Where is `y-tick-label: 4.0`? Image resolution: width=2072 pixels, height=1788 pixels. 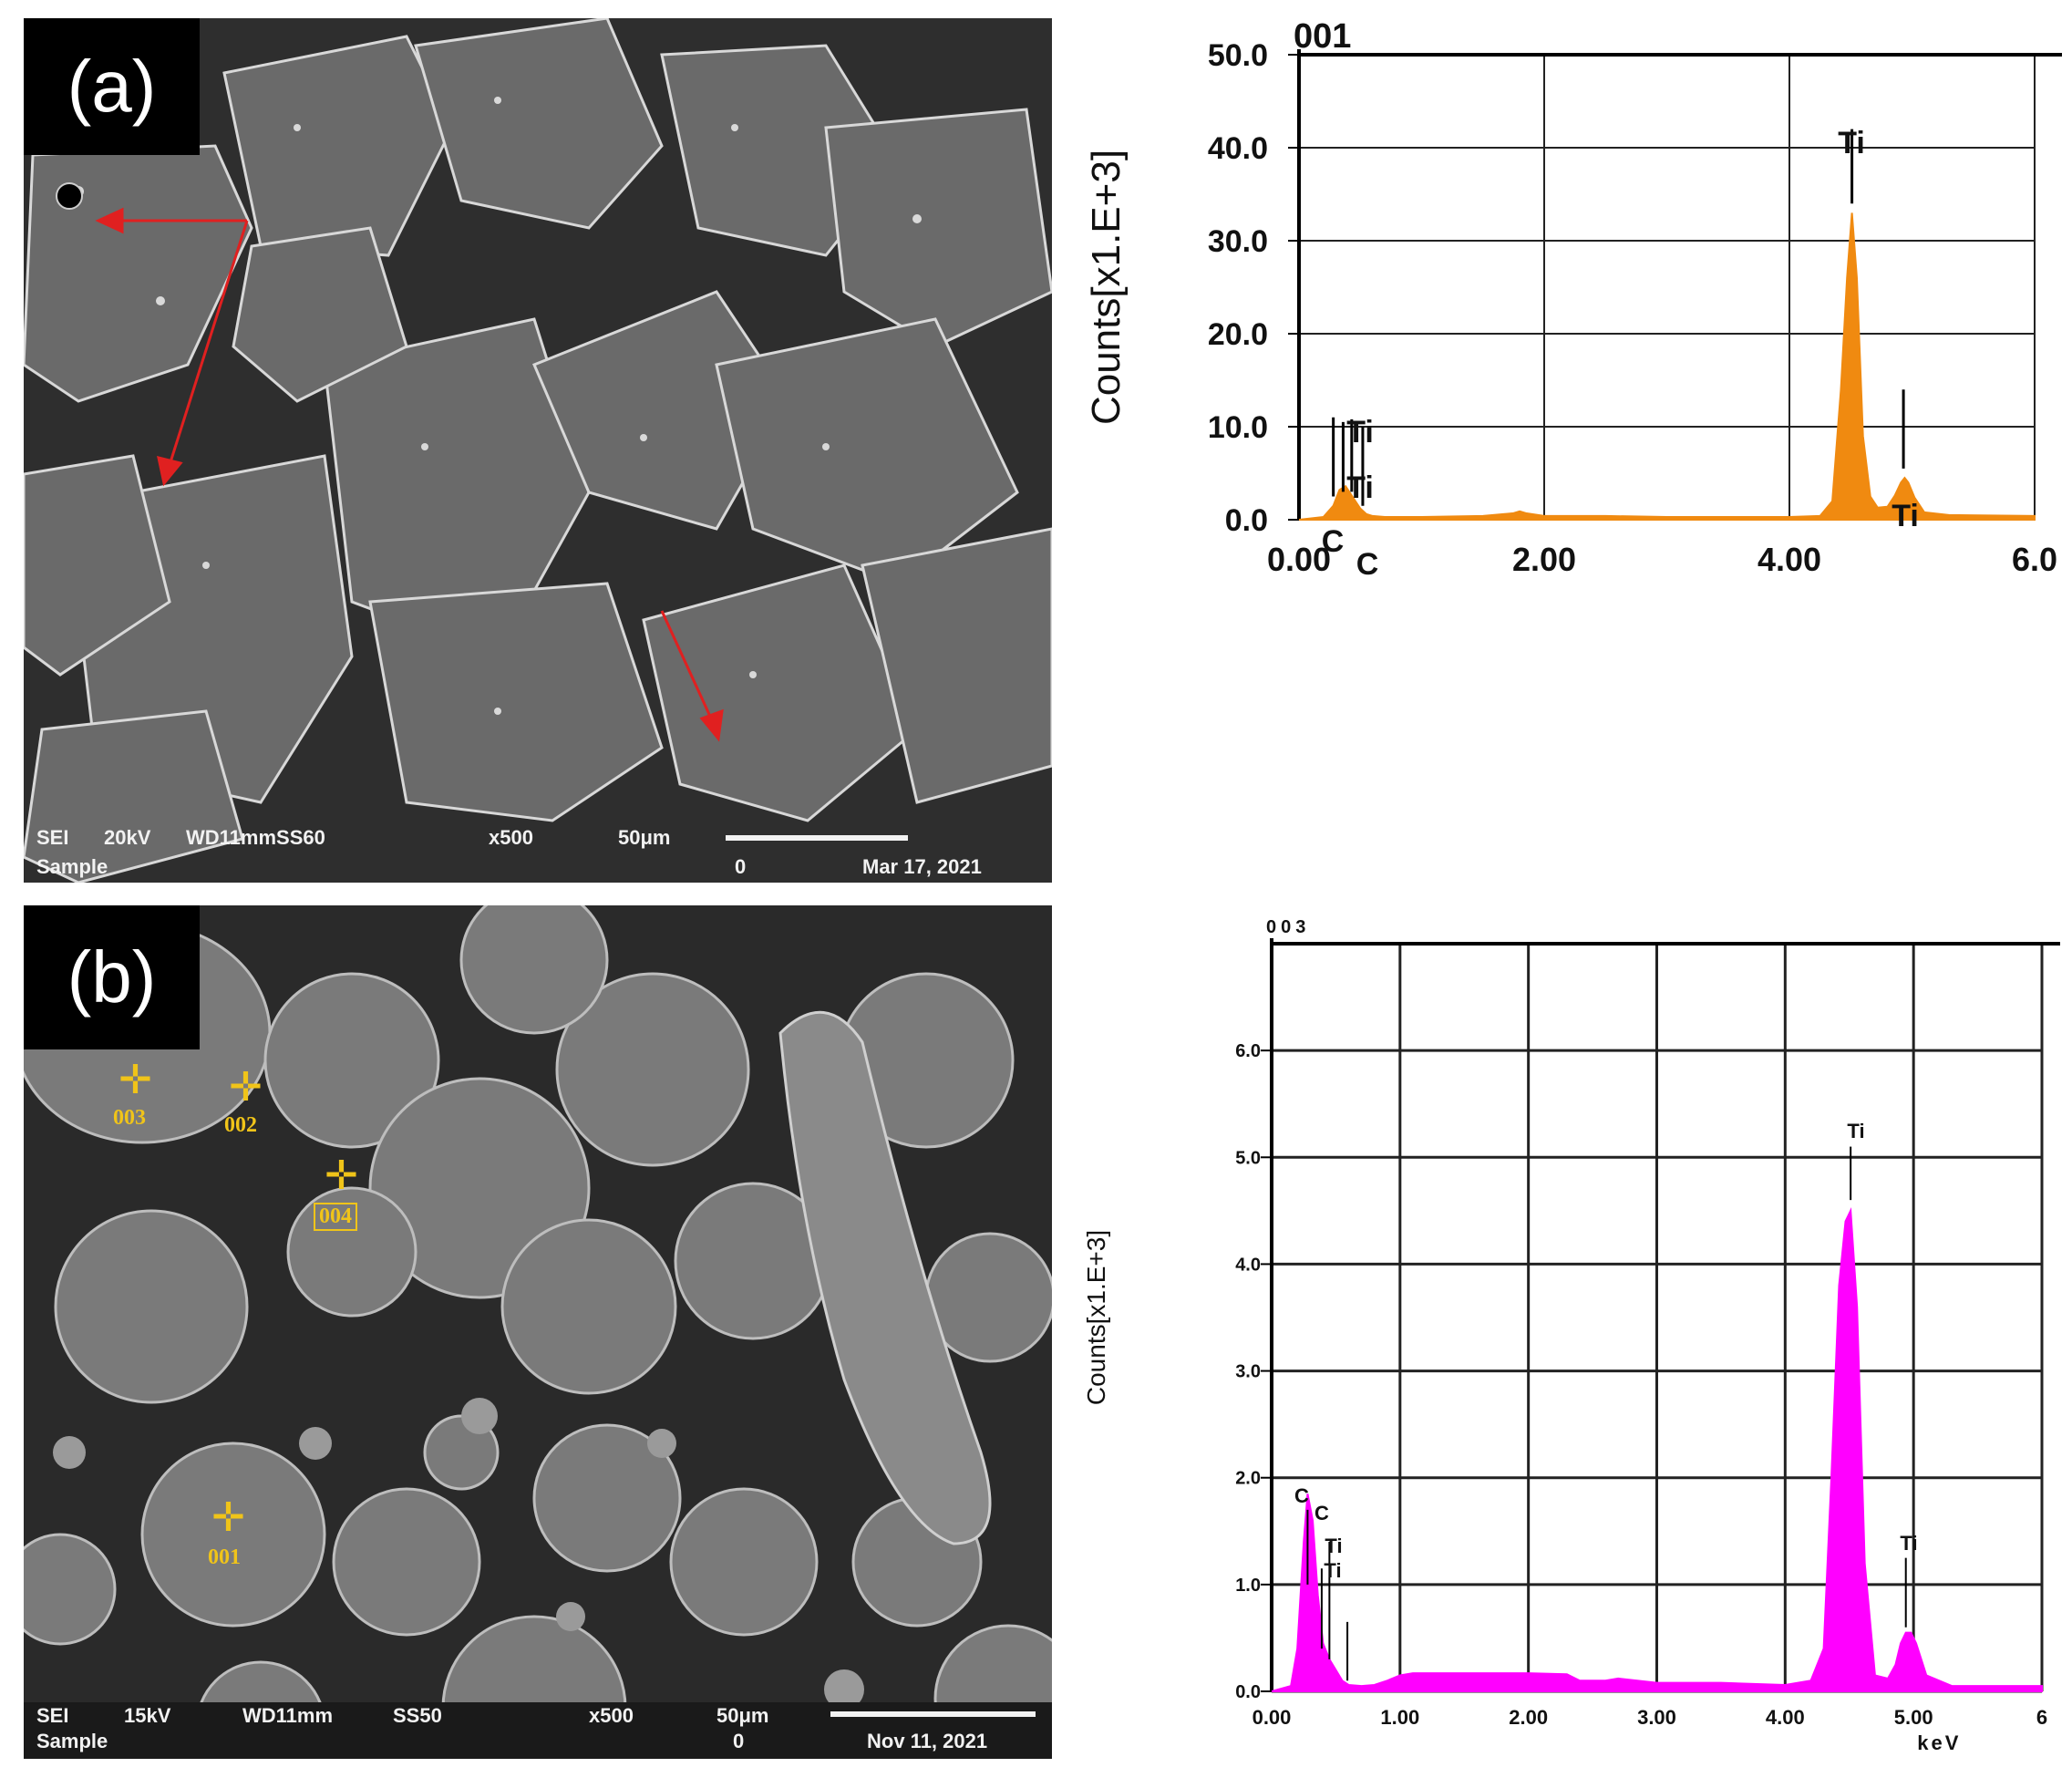 y-tick-label: 4.0 is located at coordinates (1248, 1265).